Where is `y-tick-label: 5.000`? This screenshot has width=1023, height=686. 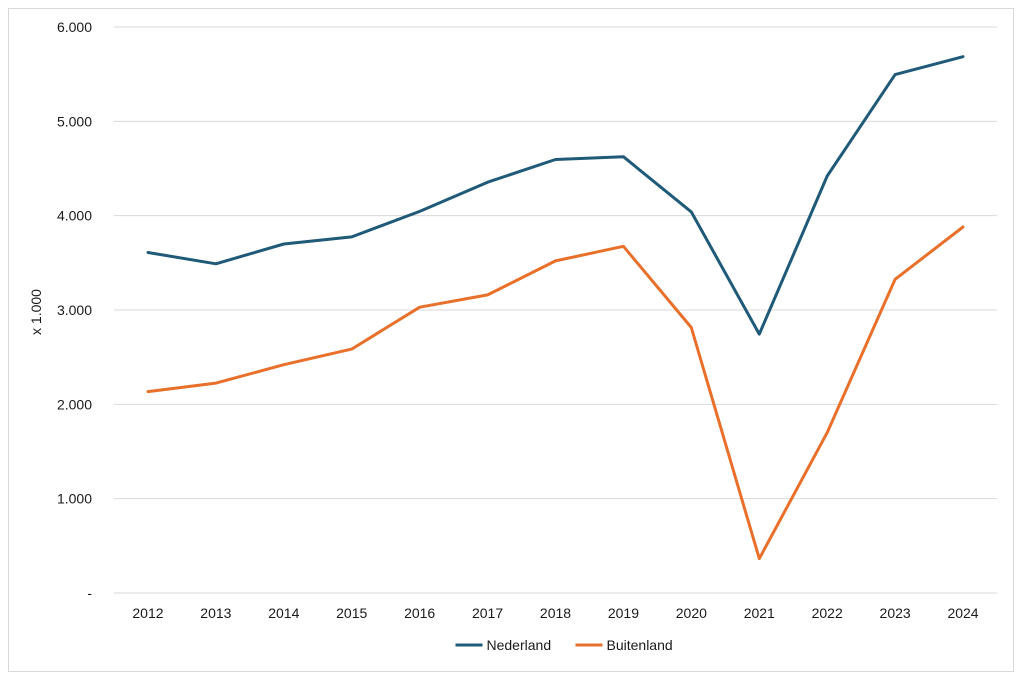
y-tick-label: 5.000 is located at coordinates (74, 121).